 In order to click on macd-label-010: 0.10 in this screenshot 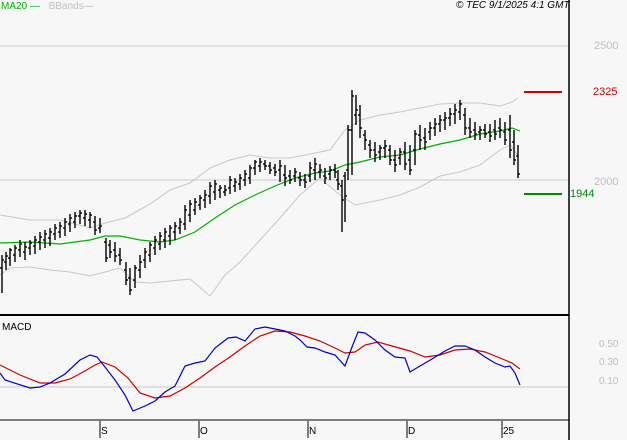, I will do `click(609, 381)`.